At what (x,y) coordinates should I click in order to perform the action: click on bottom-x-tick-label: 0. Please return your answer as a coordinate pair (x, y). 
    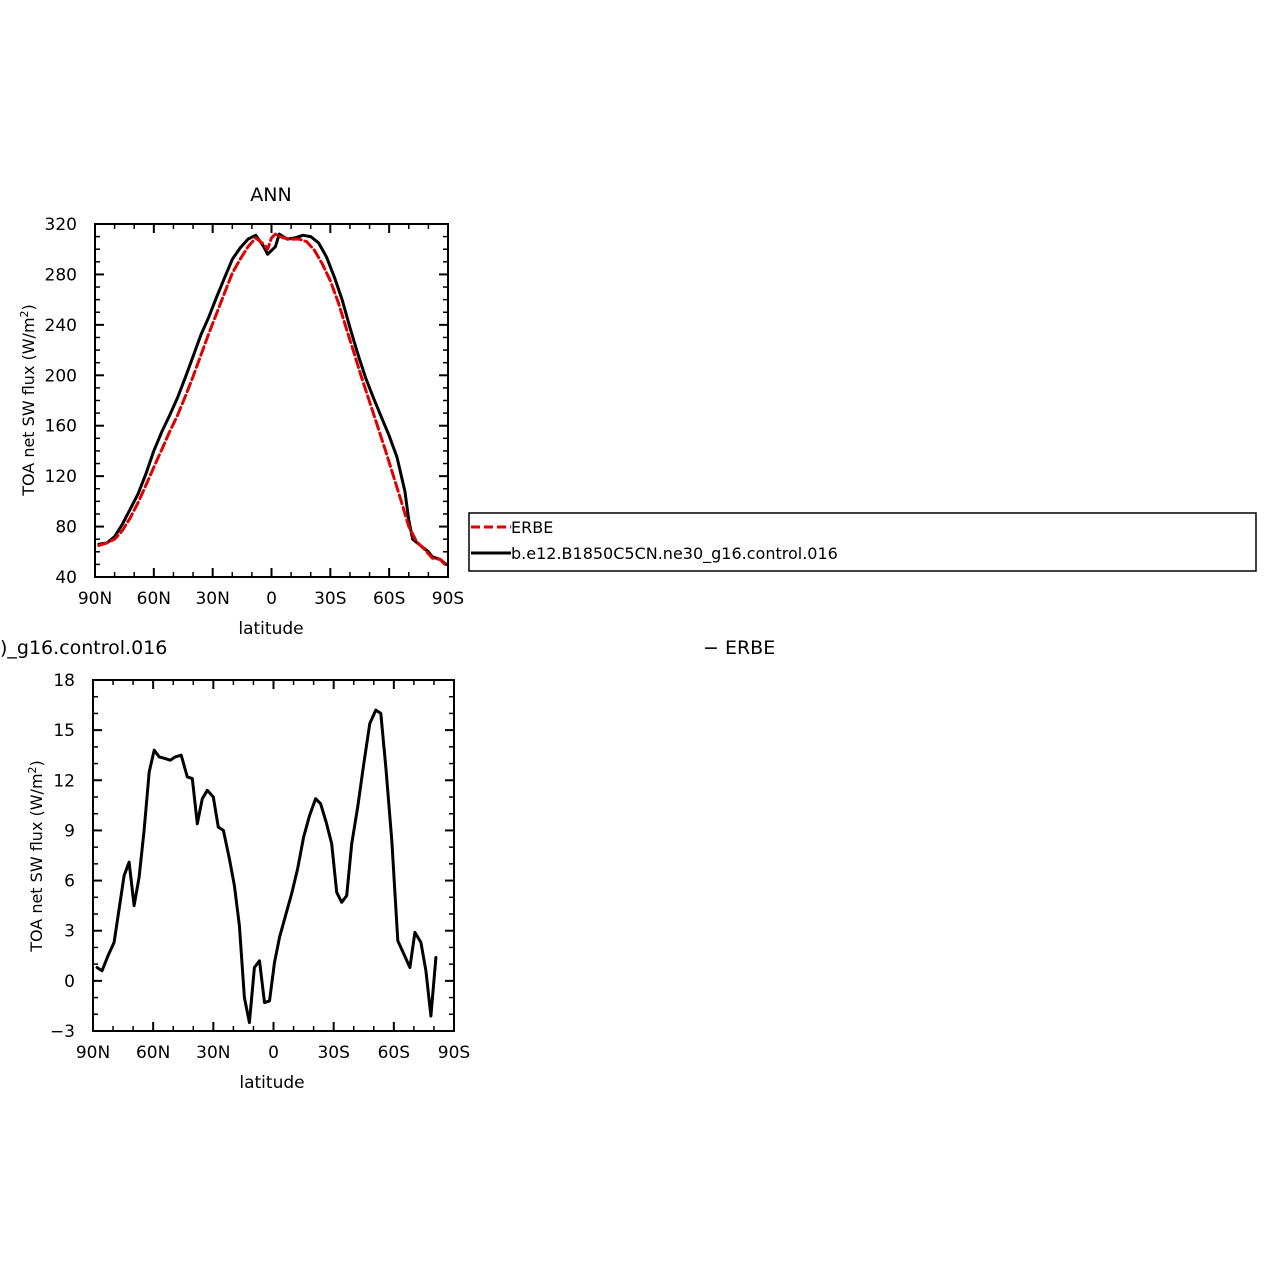
    Looking at the image, I should click on (273, 1053).